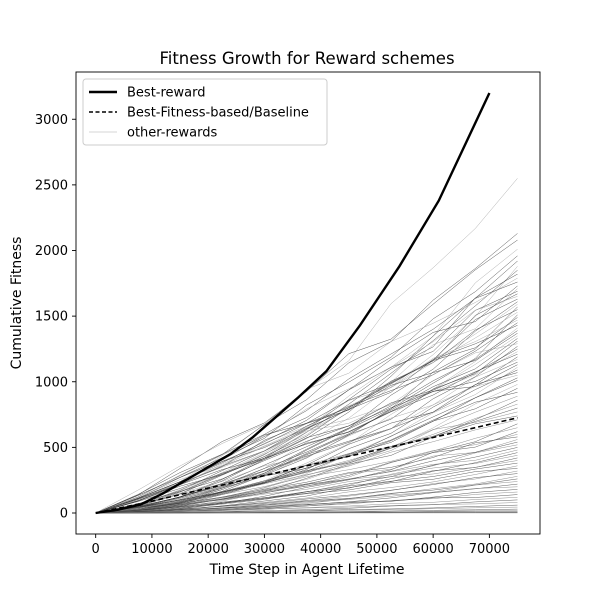 This screenshot has width=600, height=600. What do you see at coordinates (51, 382) in the screenshot?
I see `y-tick-label: 1000` at bounding box center [51, 382].